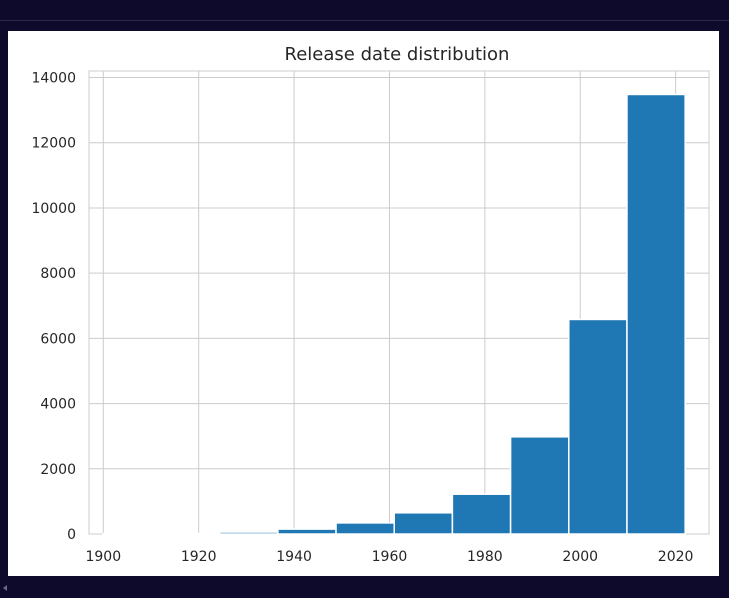  Describe the element at coordinates (53, 209) in the screenshot. I see `y-tick-label: 10000` at that location.